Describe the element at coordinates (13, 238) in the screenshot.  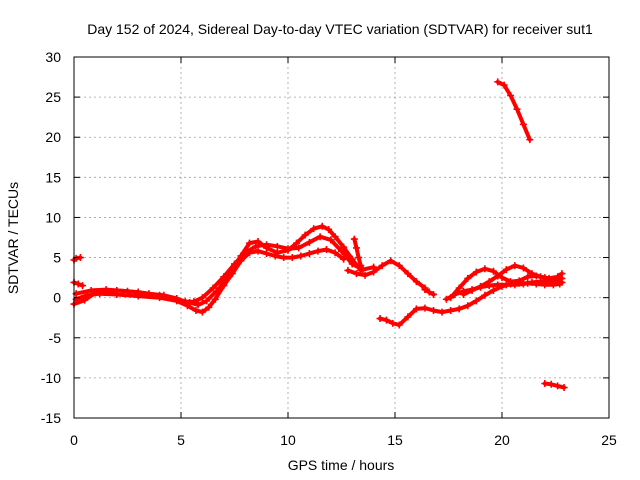
I see `y-axis-label: SDTVAR / TECUs` at that location.